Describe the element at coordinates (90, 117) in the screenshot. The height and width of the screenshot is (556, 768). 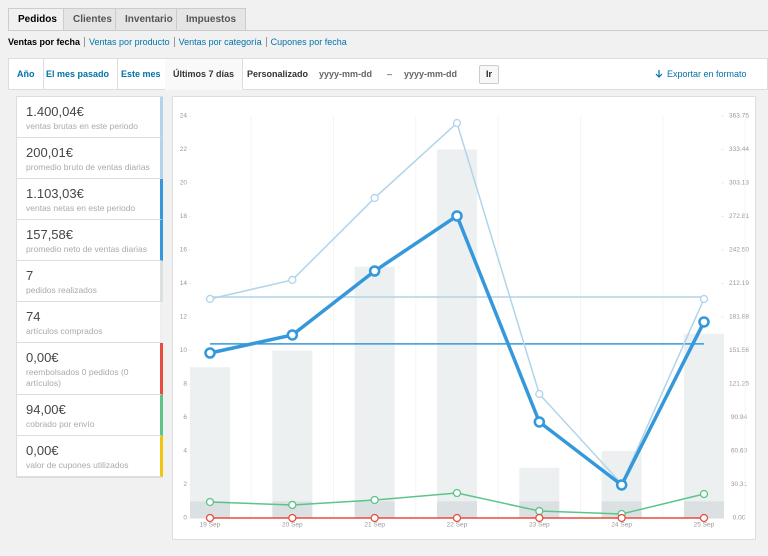
I see `summary-item: 1.400,04€ ventas brutas en este periodo` at that location.